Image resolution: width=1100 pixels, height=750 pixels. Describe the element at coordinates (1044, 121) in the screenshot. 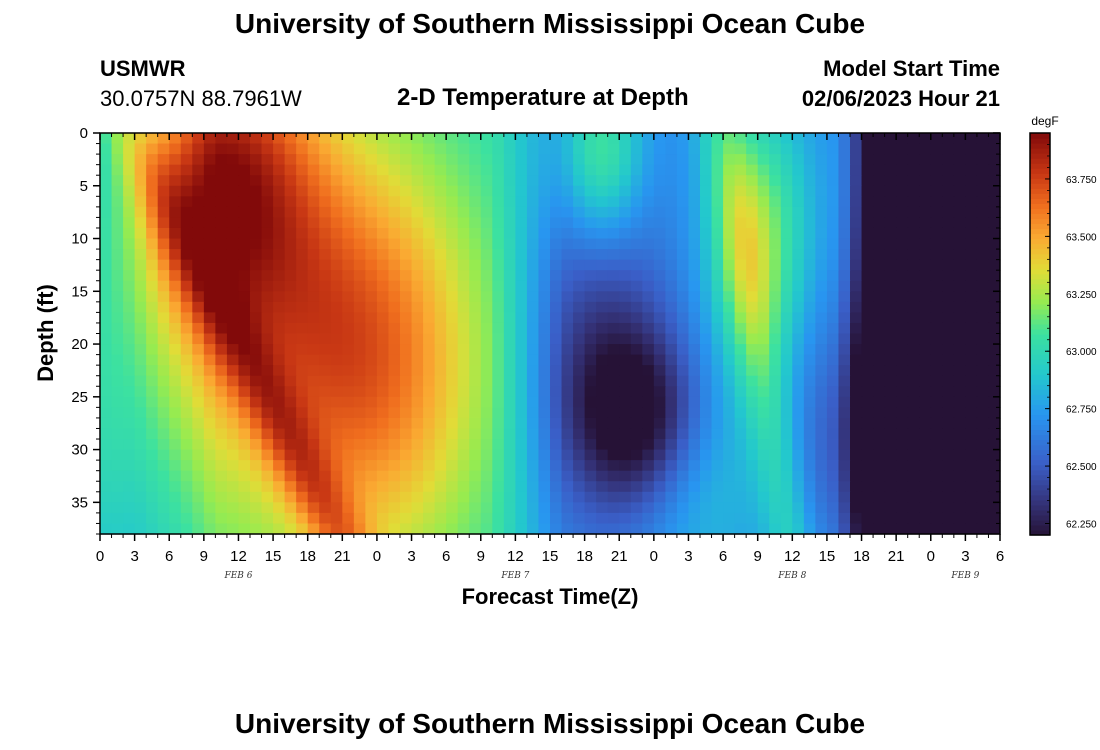

I see `colorbar-unit: degF` at that location.